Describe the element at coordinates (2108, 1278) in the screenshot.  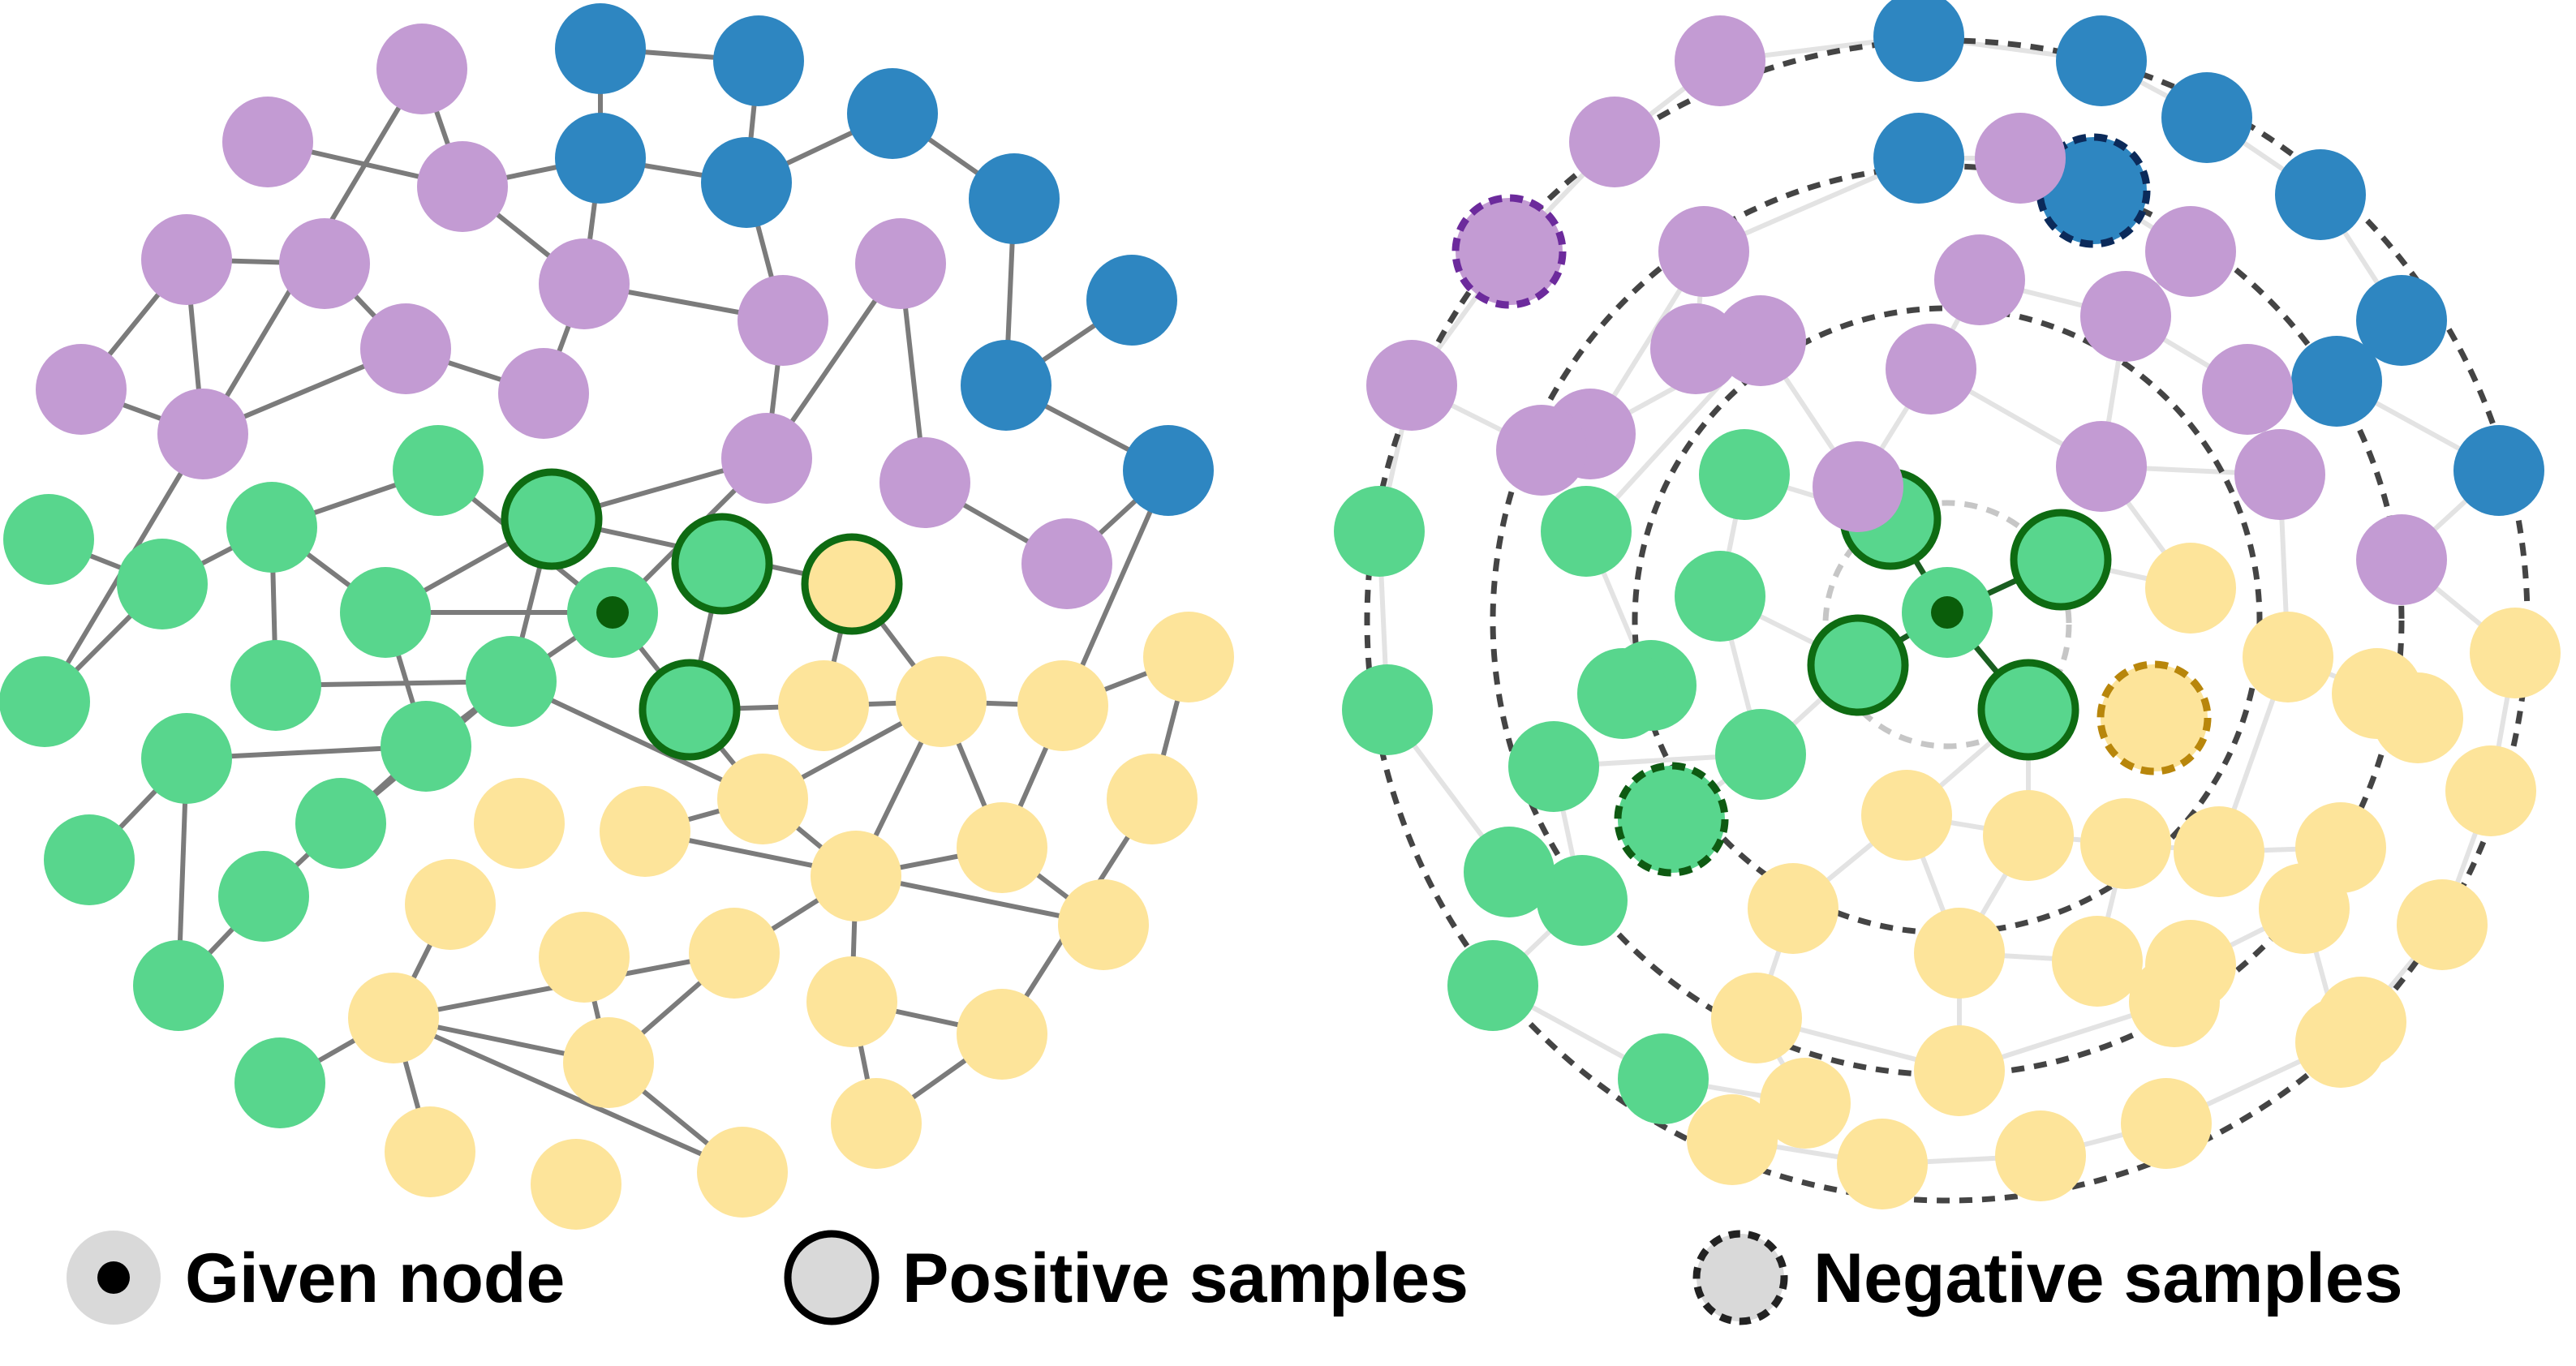
I see `legend-negative-label: Negative samples` at that location.